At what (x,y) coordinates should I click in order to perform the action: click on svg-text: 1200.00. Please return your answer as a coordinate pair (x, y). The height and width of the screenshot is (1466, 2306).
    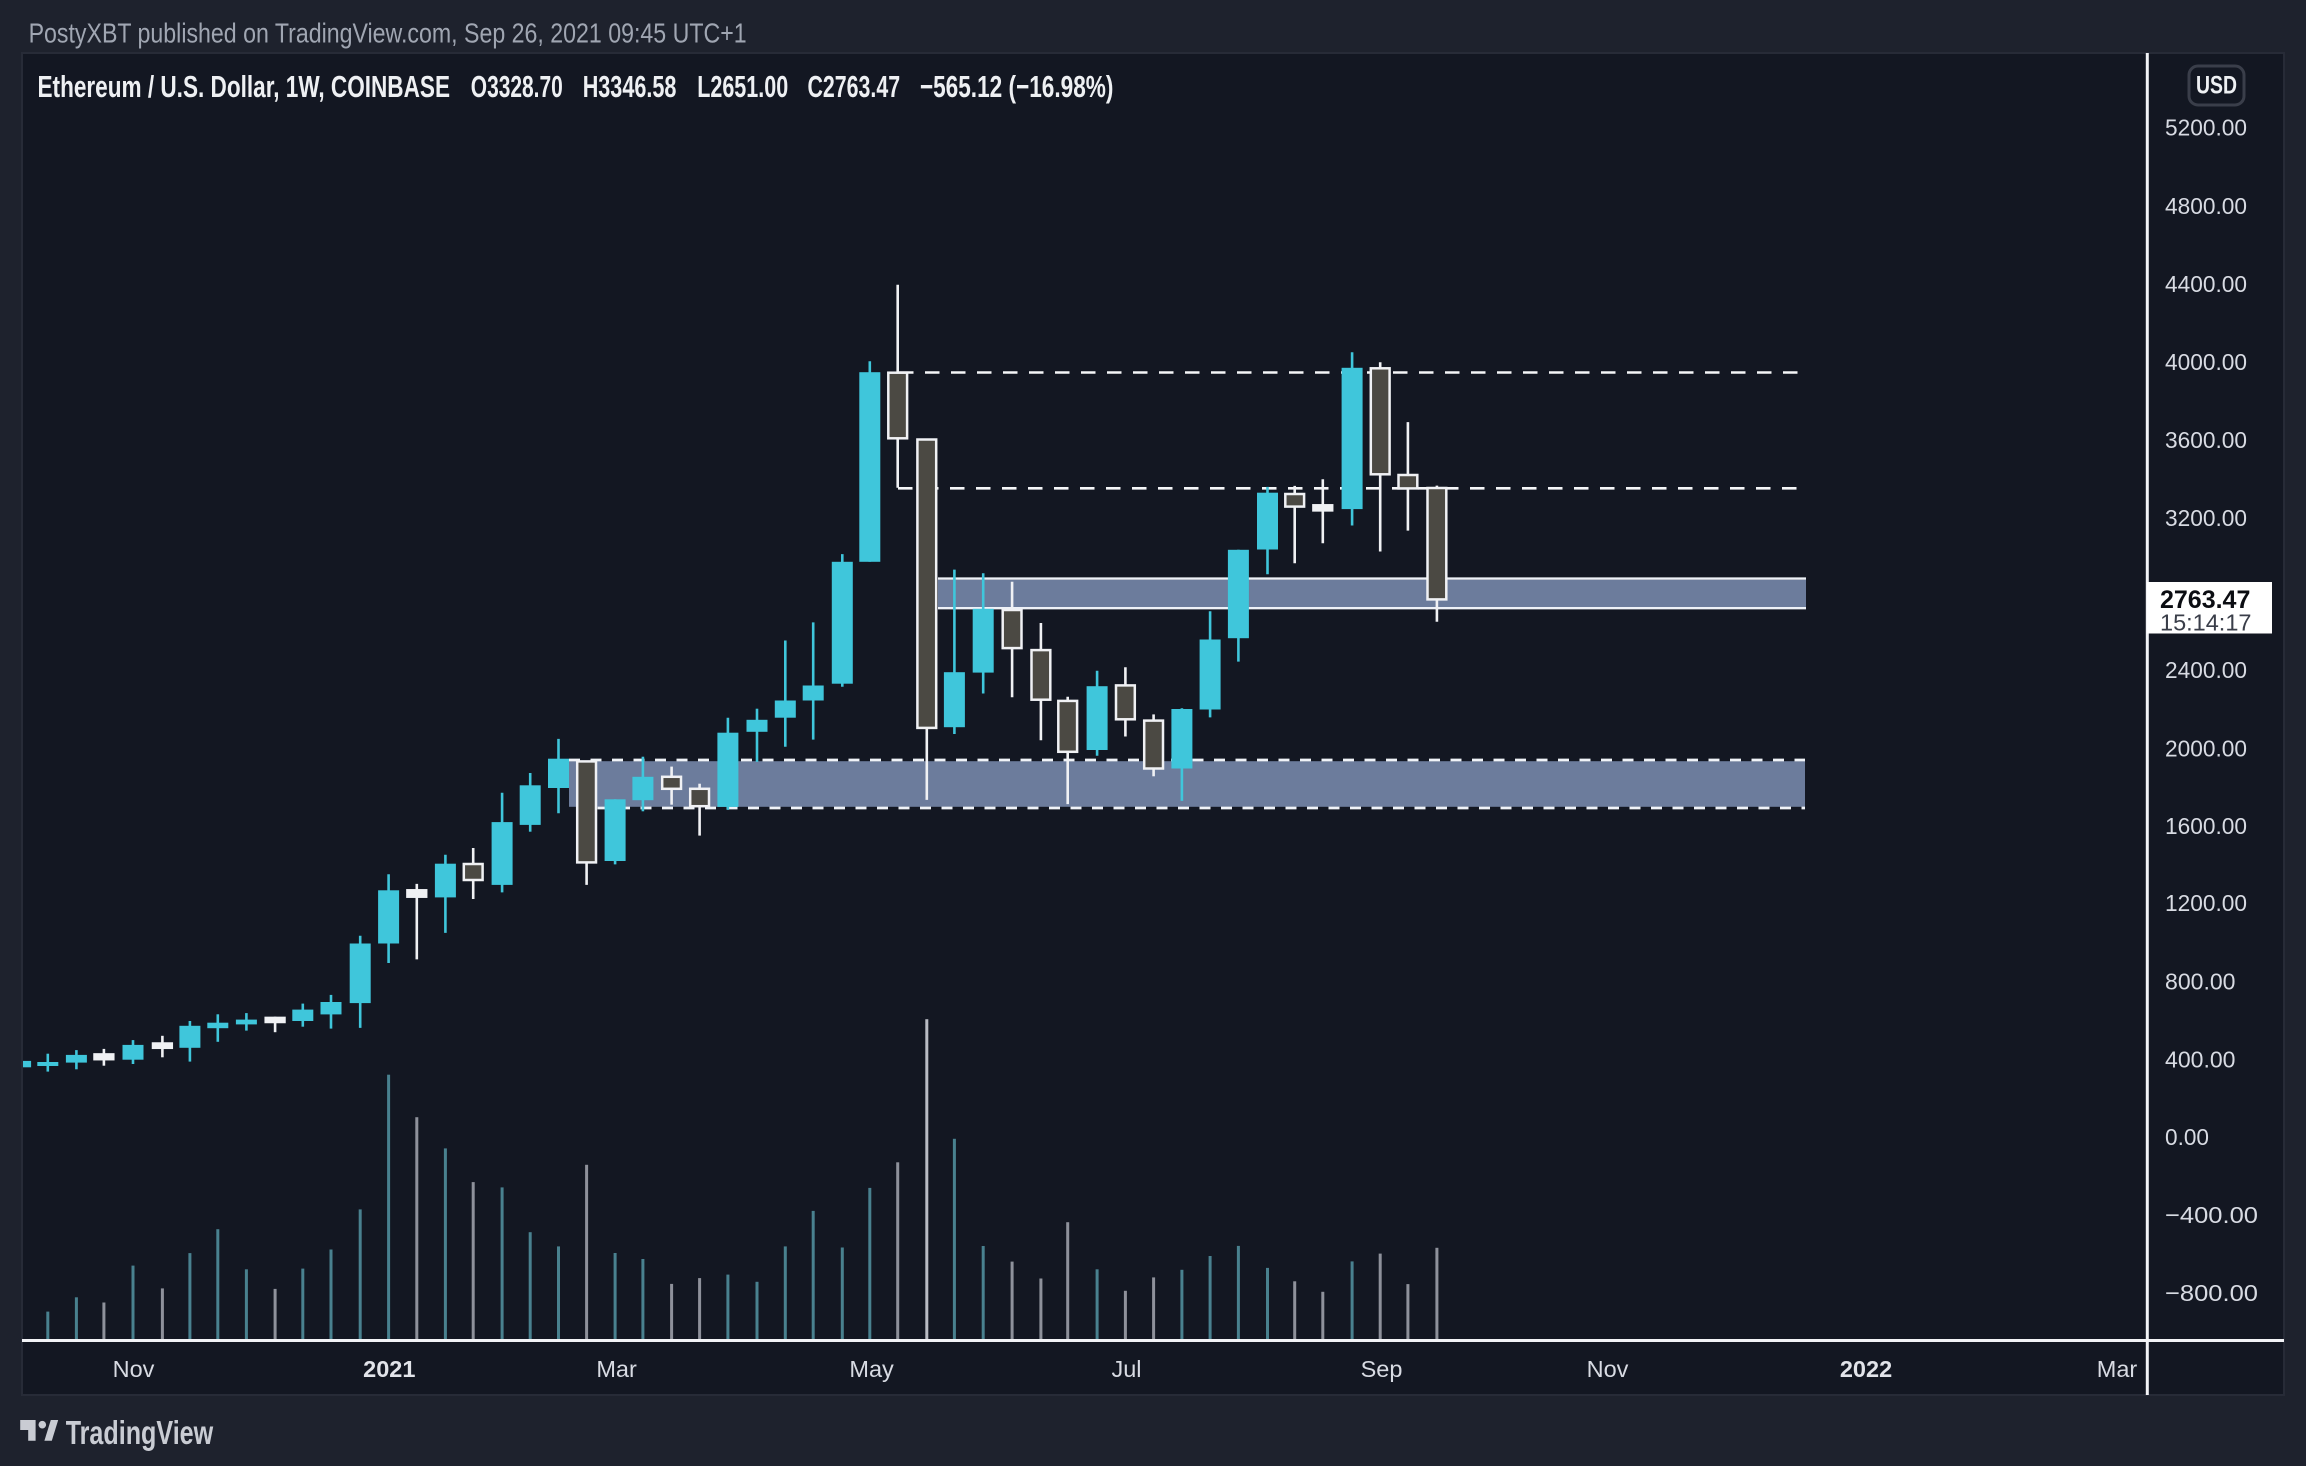
    Looking at the image, I should click on (2206, 903).